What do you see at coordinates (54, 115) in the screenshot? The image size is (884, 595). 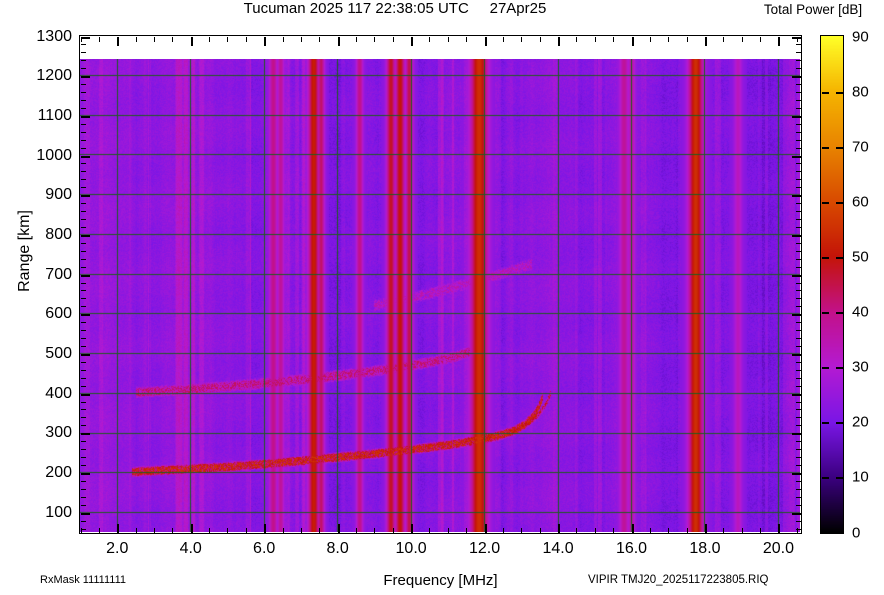 I see `y-axis-label: 1100` at bounding box center [54, 115].